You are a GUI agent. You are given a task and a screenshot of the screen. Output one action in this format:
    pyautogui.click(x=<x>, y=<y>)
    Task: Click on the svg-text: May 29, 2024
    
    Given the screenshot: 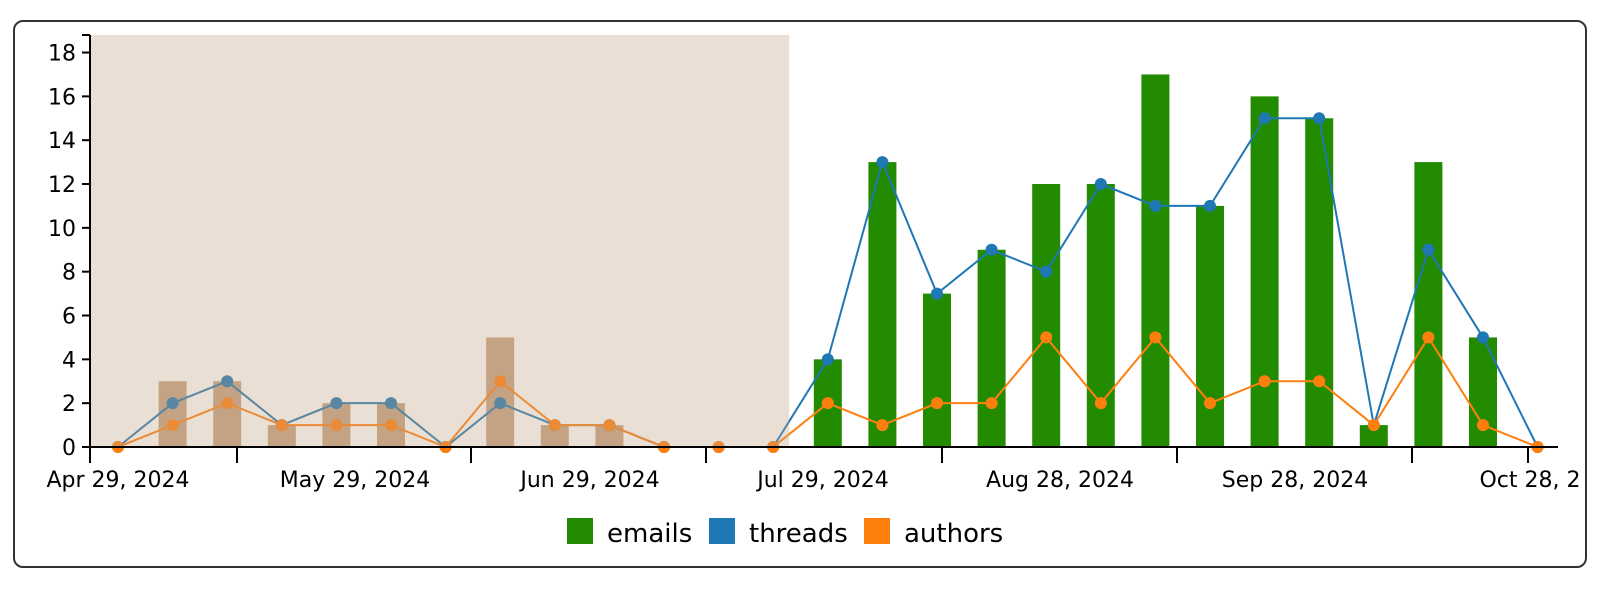 What is the action you would take?
    pyautogui.click(x=355, y=480)
    